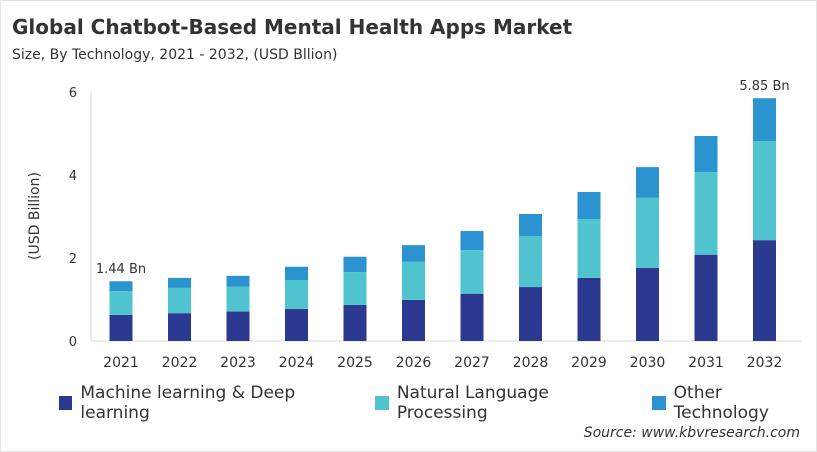 The width and height of the screenshot is (817, 452). What do you see at coordinates (188, 403) in the screenshot?
I see `legend-label: Machine learning & Deep learning` at bounding box center [188, 403].